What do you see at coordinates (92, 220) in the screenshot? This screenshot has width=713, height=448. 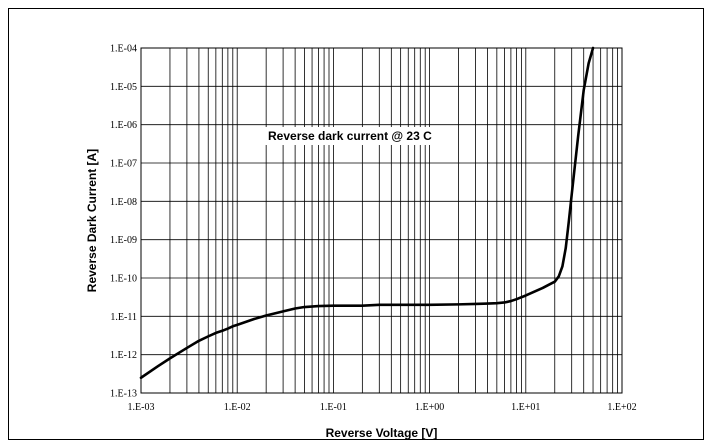 I see `y-axis-label: Reverse Dark Current [A]` at bounding box center [92, 220].